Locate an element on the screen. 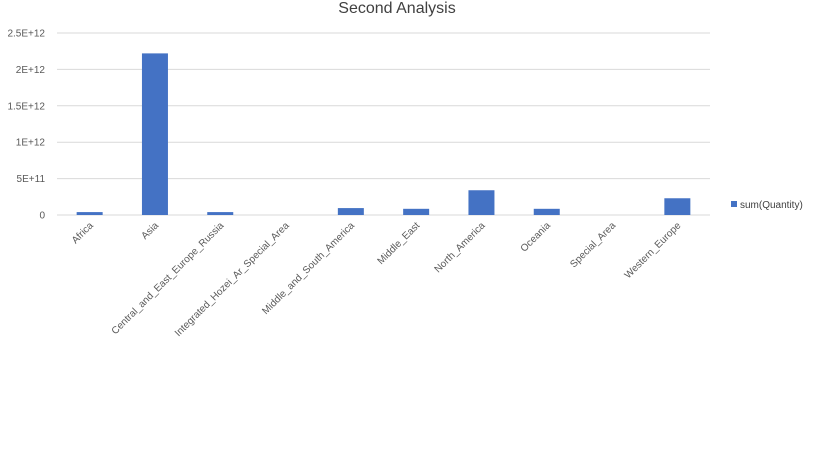 The height and width of the screenshot is (460, 819). bar-middle-east is located at coordinates (416, 211).